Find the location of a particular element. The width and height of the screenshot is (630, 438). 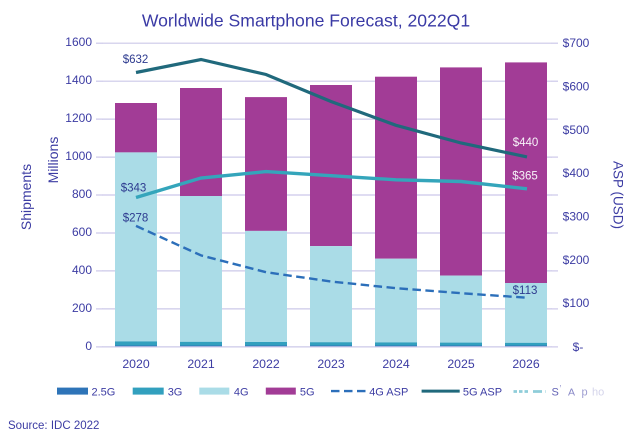

svg-text:Worldwide Smartphone Forecast,: Worldwide Smartphone Forecast, 2022Q1 is located at coordinates (306, 21).